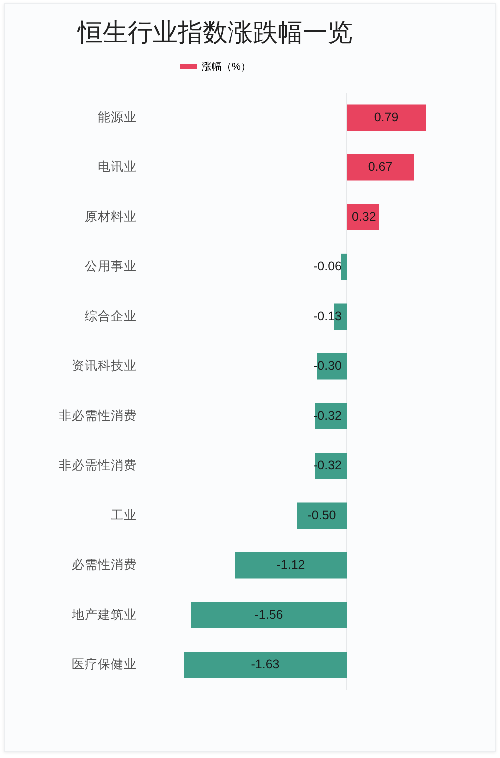 This screenshot has width=500, height=758. What do you see at coordinates (111, 316) in the screenshot?
I see `y-tick-label: 综合企业` at bounding box center [111, 316].